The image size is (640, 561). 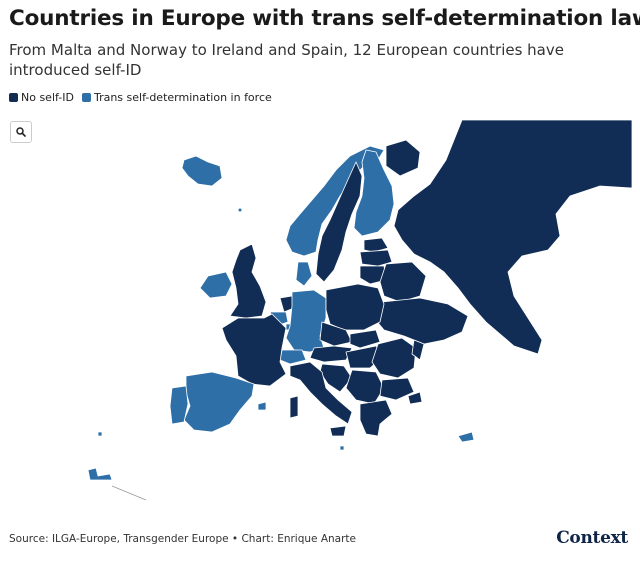 What do you see at coordinates (321, 393) in the screenshot?
I see `country-italy` at bounding box center [321, 393].